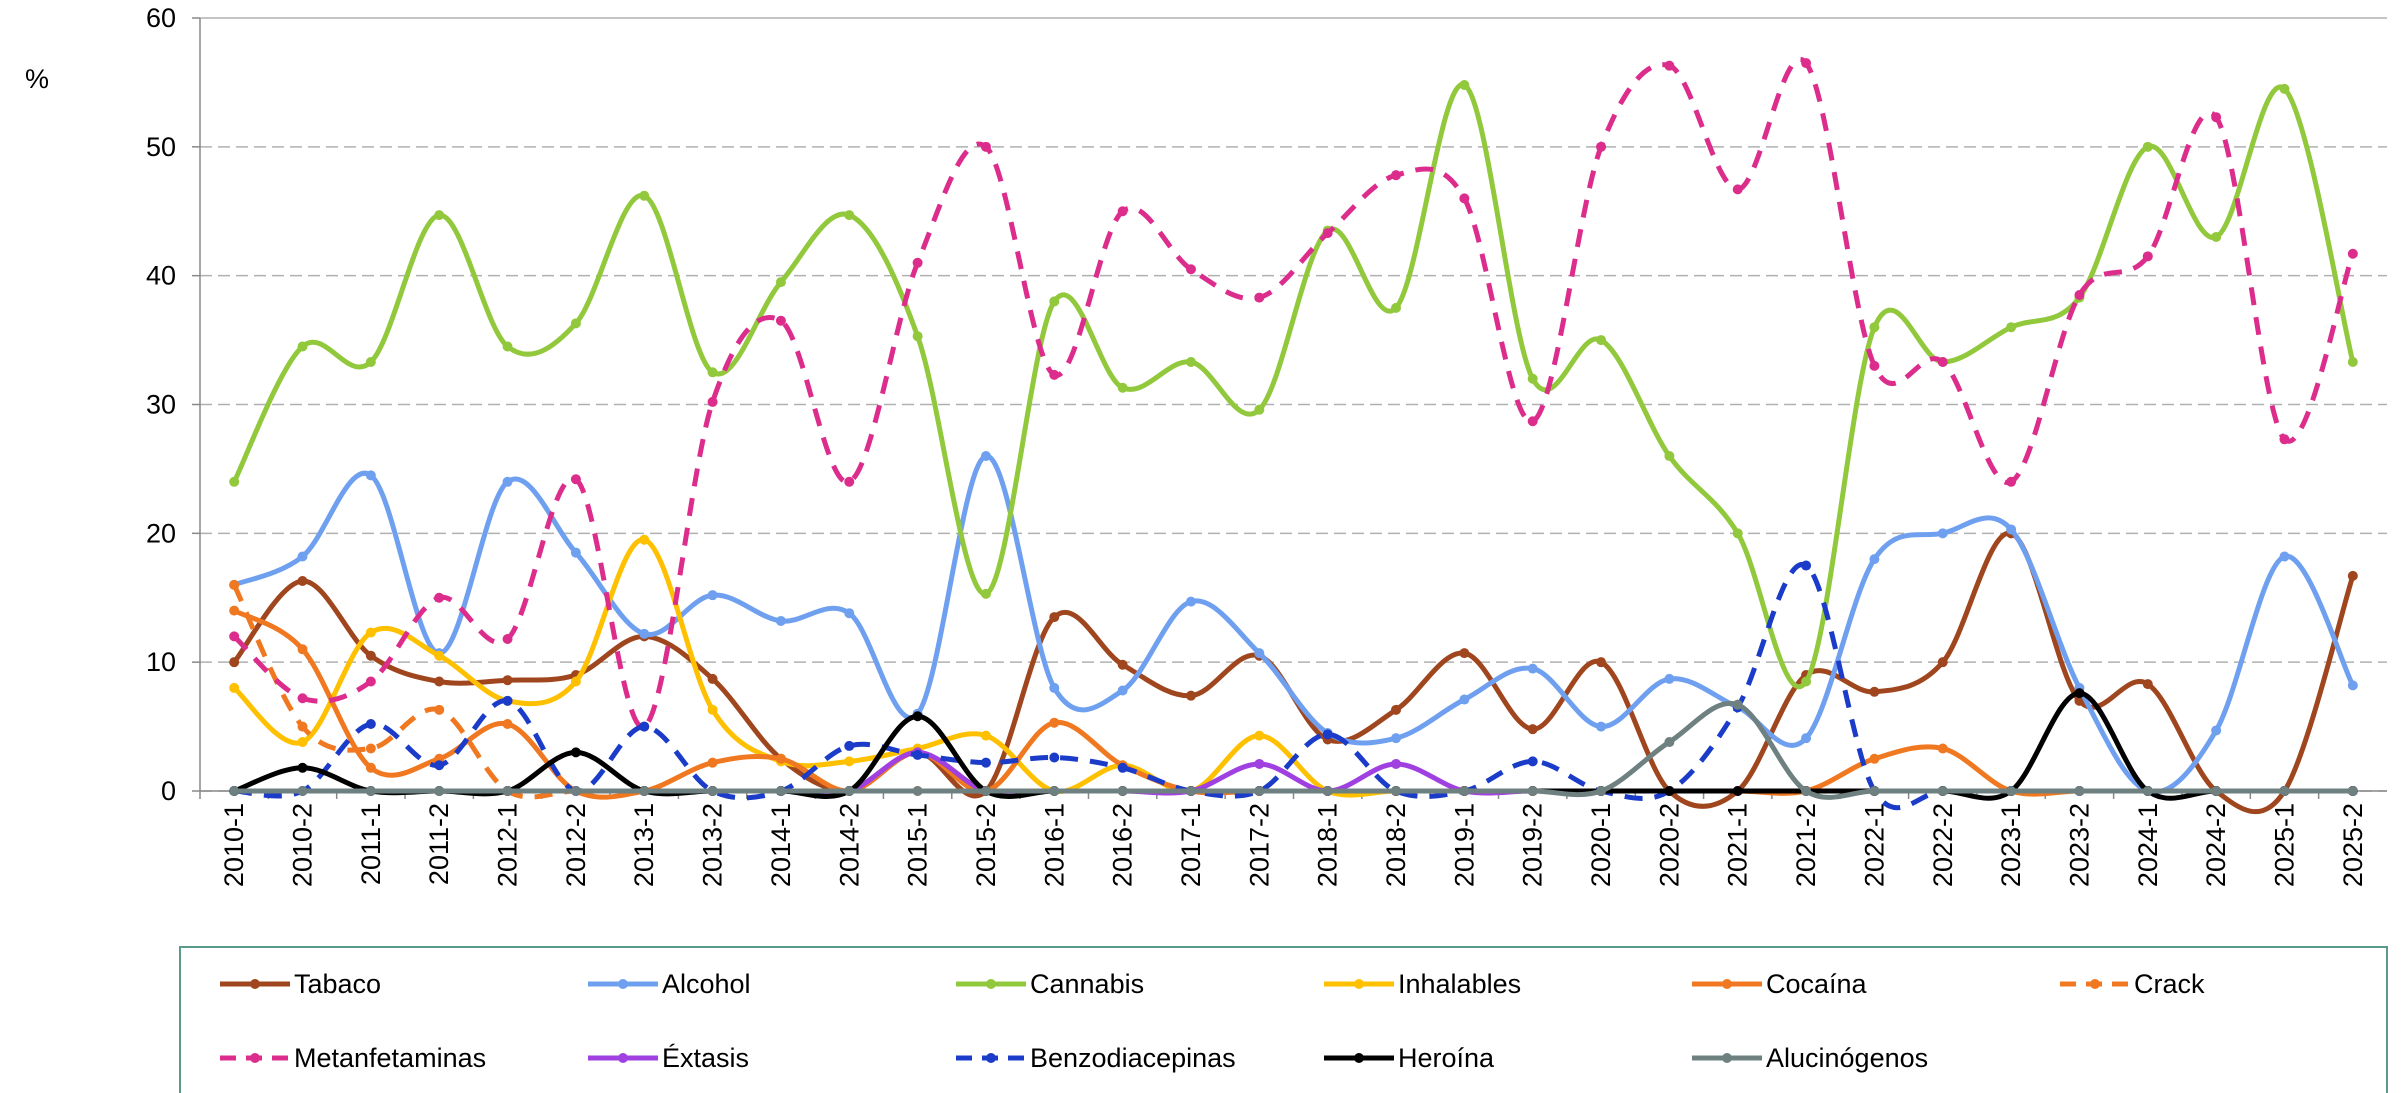 The width and height of the screenshot is (2407, 1093). Describe the element at coordinates (1464, 845) in the screenshot. I see `x-tick-label: 2019-1` at that location.